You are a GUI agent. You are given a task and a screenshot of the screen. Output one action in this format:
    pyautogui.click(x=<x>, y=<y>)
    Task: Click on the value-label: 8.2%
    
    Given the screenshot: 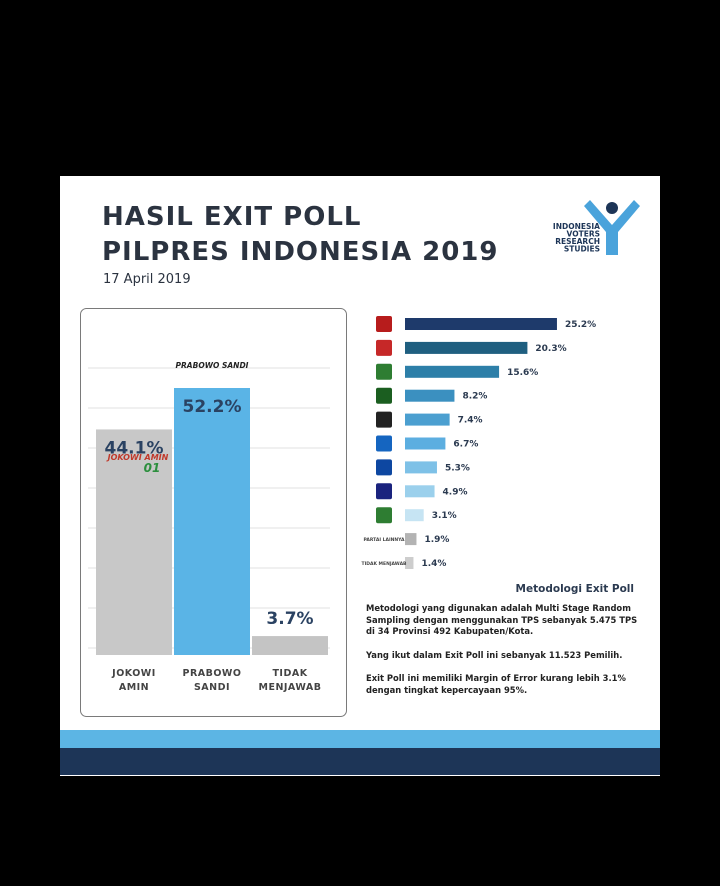 What is the action you would take?
    pyautogui.click(x=474, y=397)
    